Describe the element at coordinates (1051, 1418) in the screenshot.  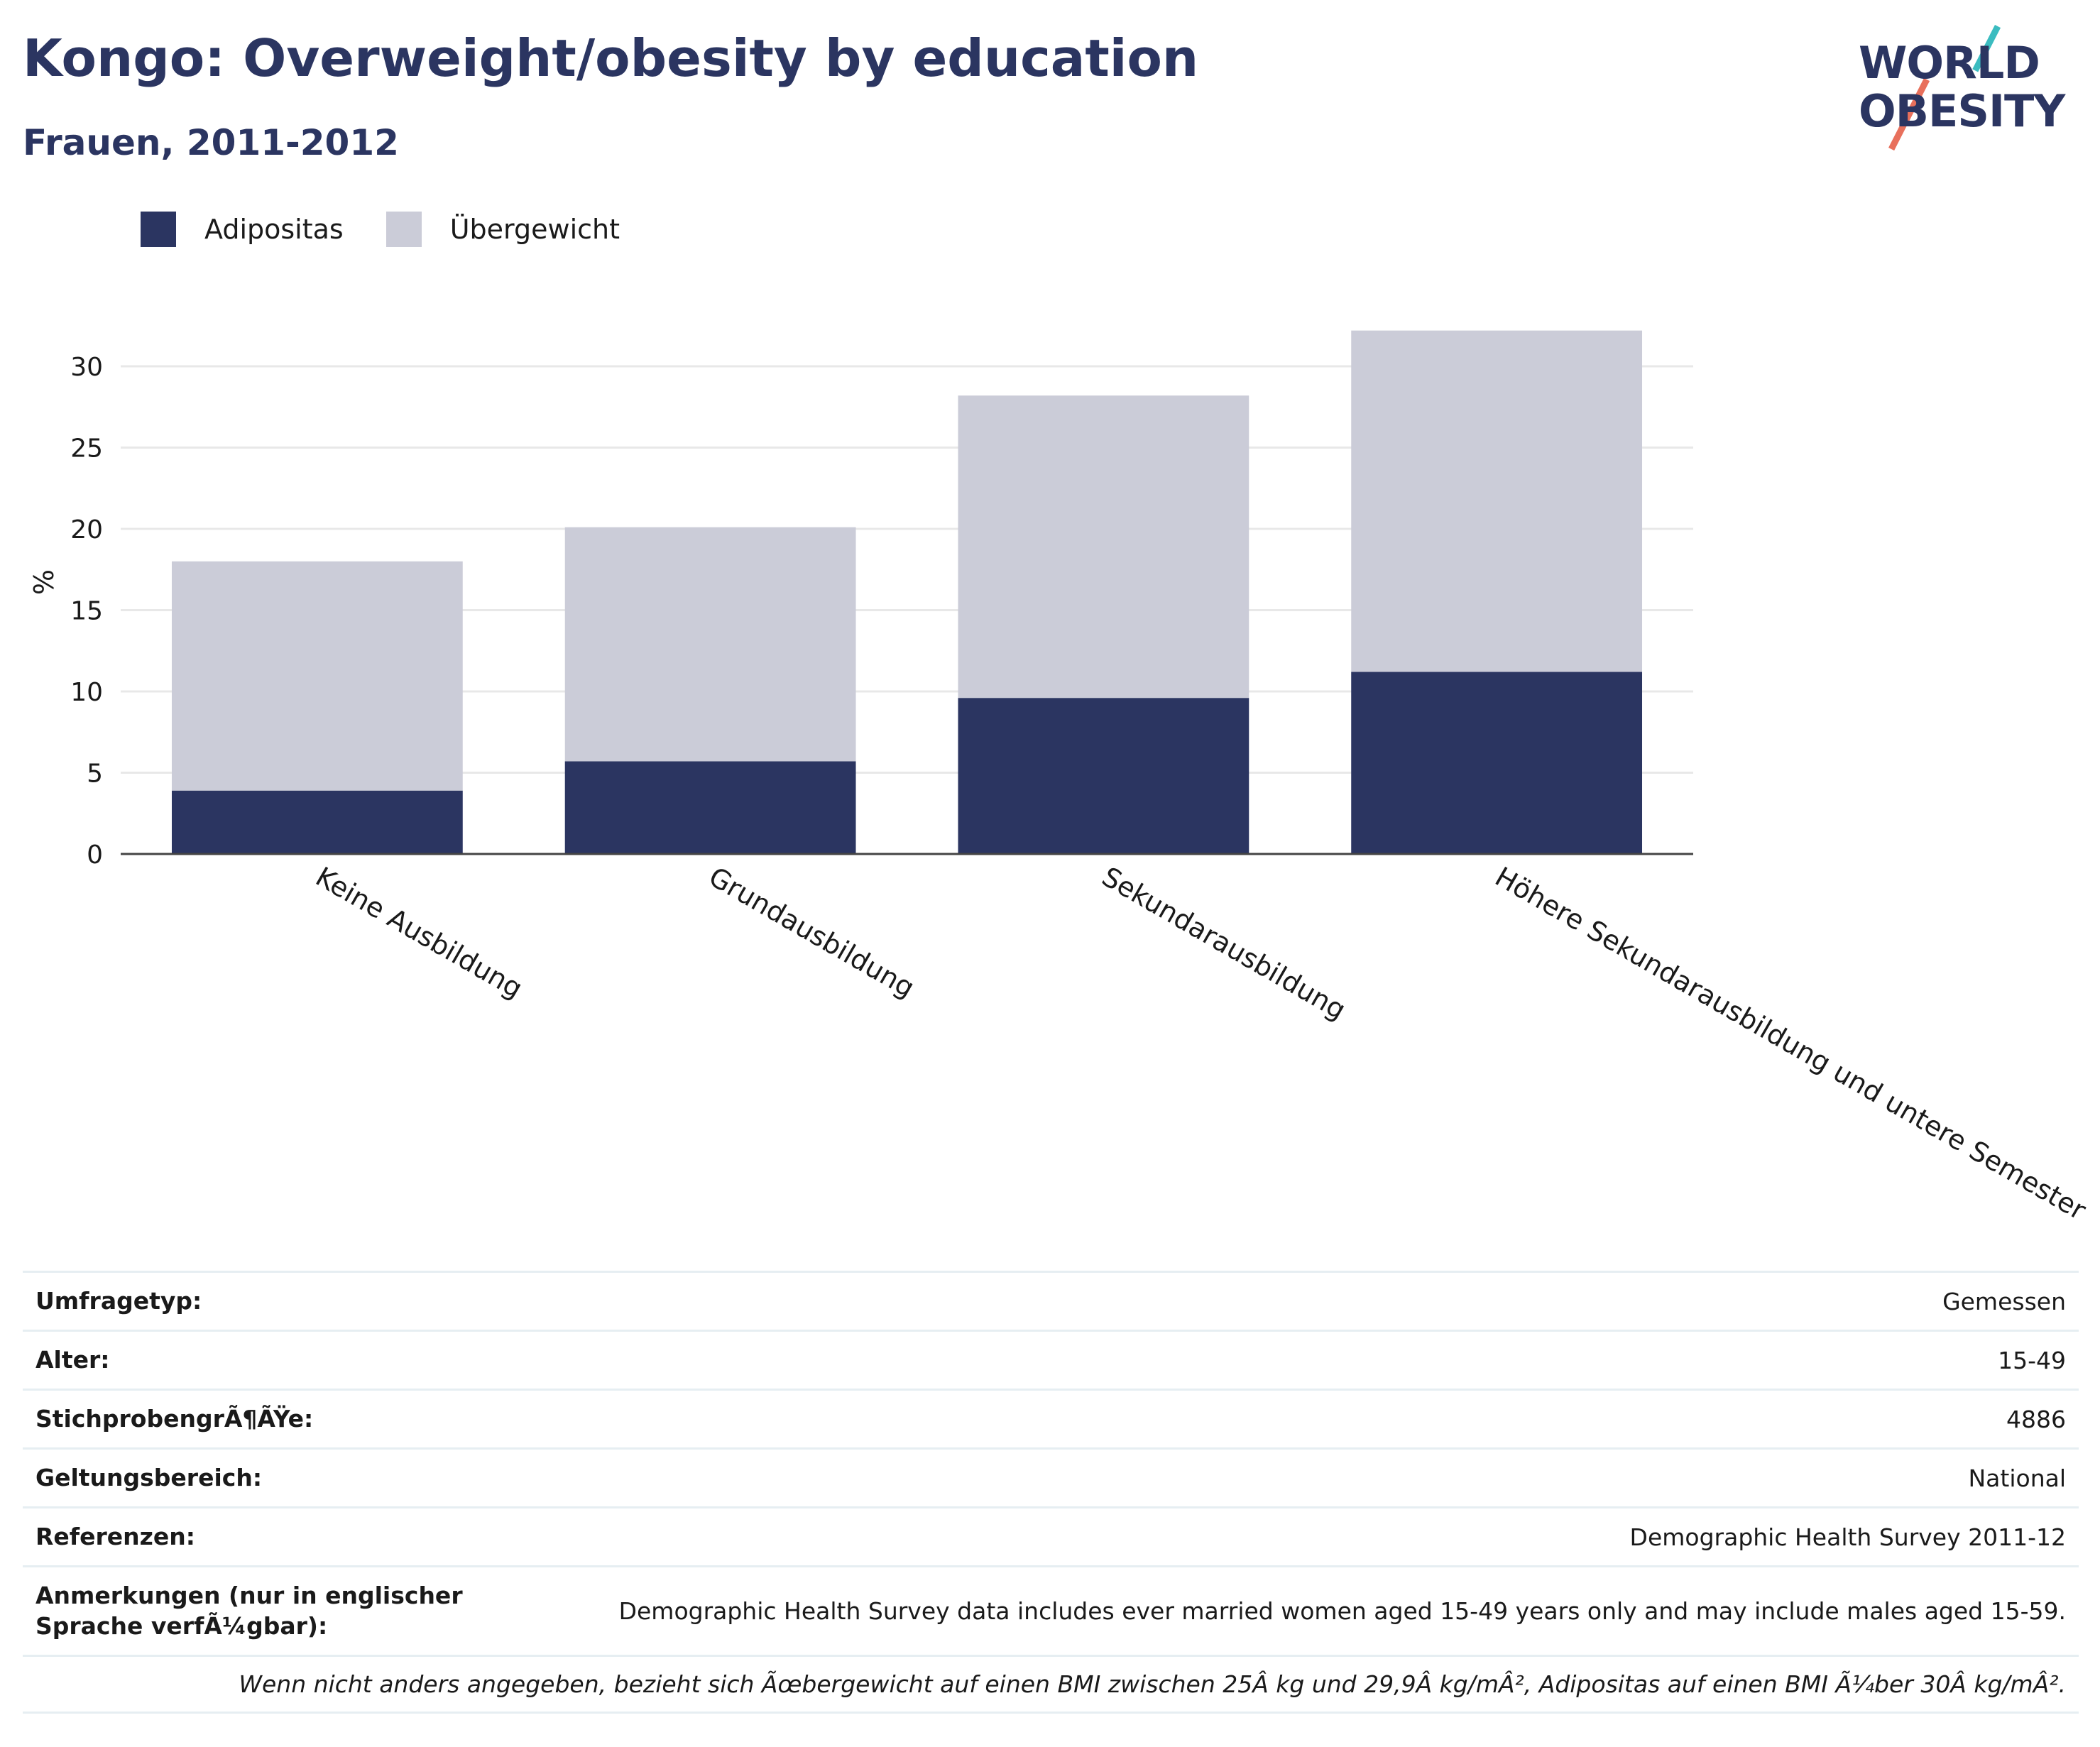
I see `info-row-sample-size: StichprobengrÃ¶ÃŸe: 4886` at that location.